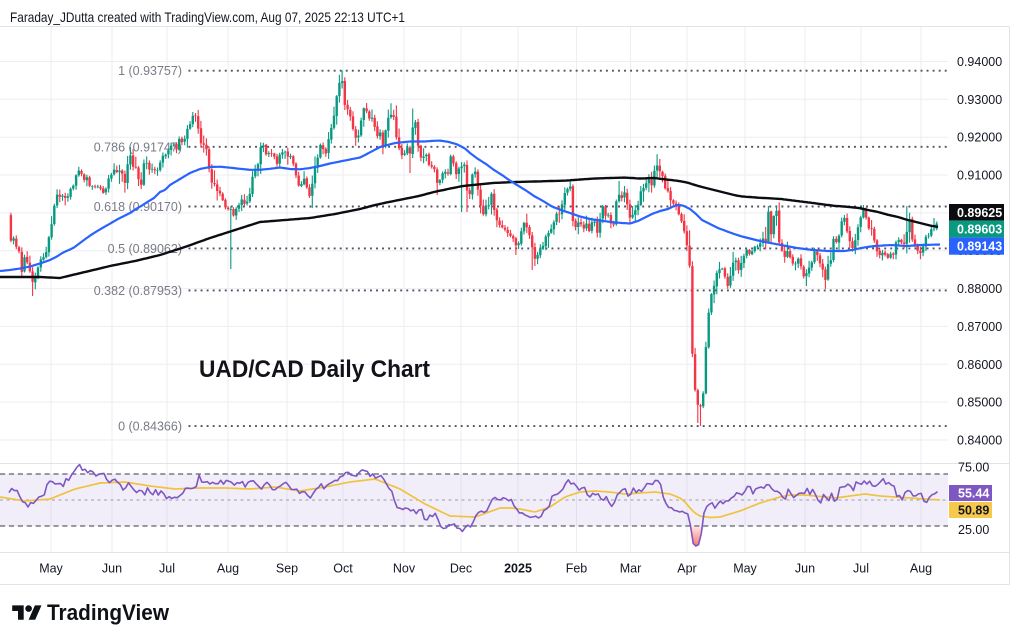  I want to click on svg-text: 0.84000, so click(979, 441).